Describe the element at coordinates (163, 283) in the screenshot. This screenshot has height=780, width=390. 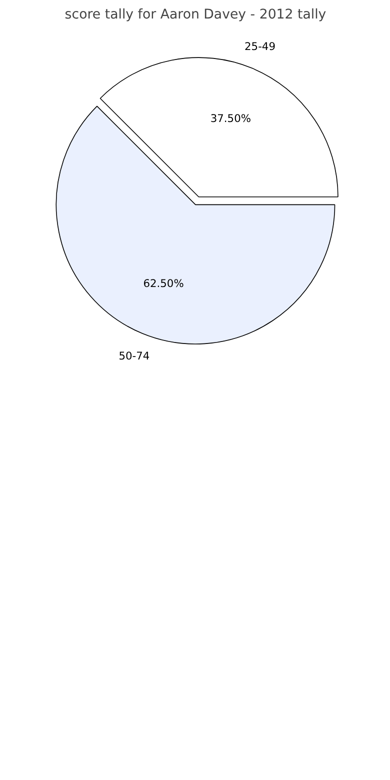
I see `data-label: 62.50%` at that location.